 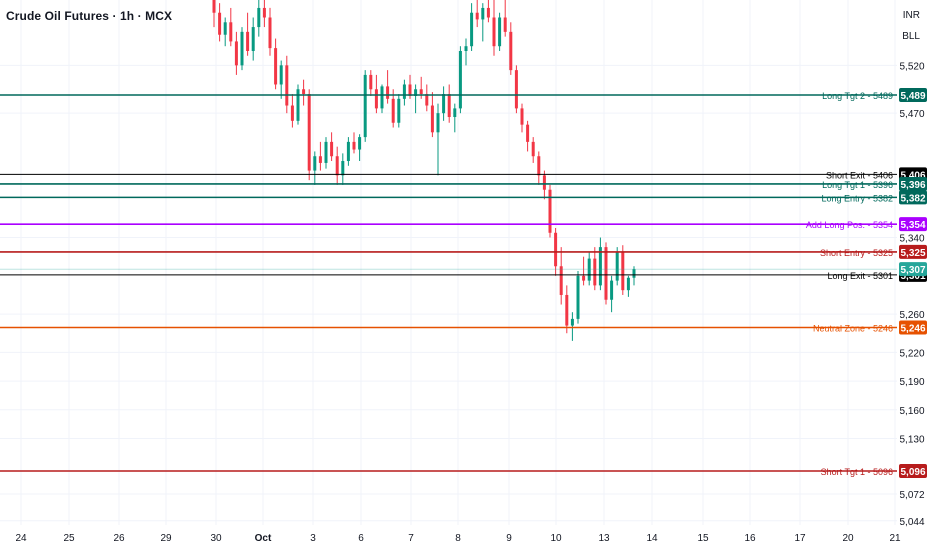 I want to click on y-tick-label: 5,130, so click(x=911, y=439).